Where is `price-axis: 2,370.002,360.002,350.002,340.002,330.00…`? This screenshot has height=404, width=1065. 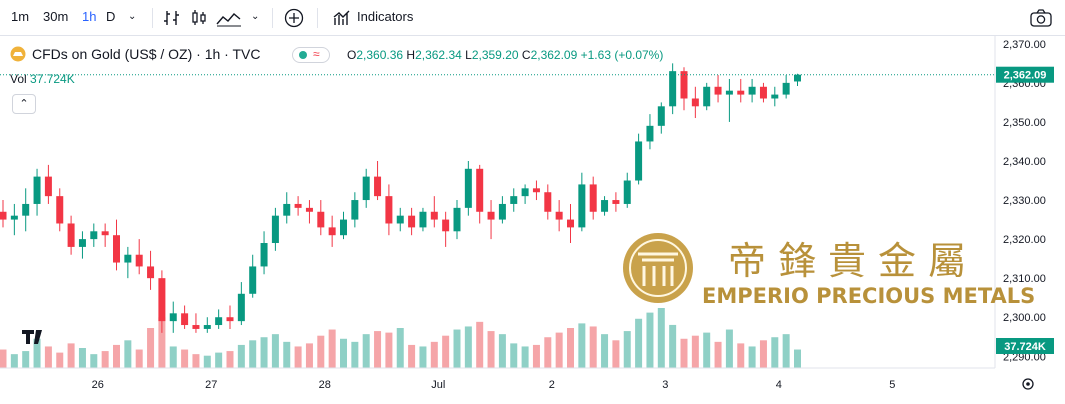
price-axis: 2,370.002,360.002,350.002,340.002,330.00… is located at coordinates (1024, 201).